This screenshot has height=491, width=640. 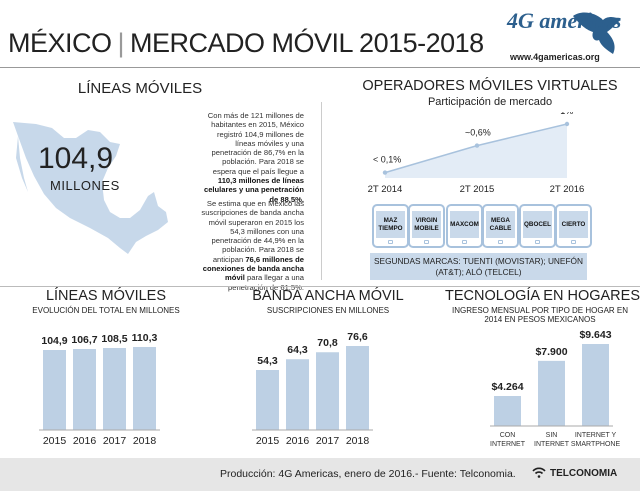 What do you see at coordinates (476, 151) in the screenshot?
I see `omv-area` at bounding box center [476, 151].